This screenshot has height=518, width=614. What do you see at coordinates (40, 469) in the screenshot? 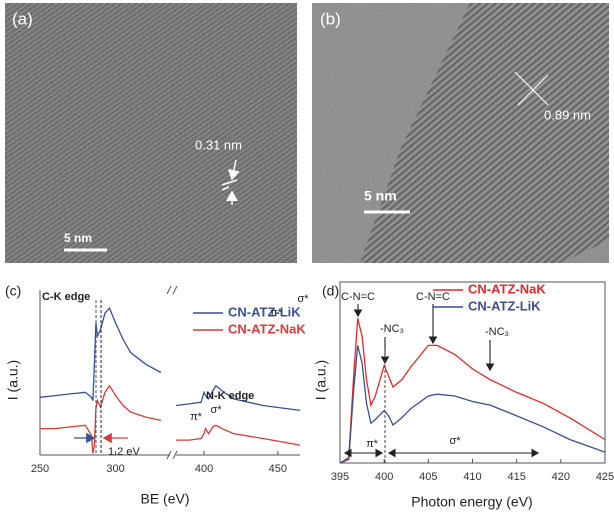
I see `x-tick-label: 250` at bounding box center [40, 469].